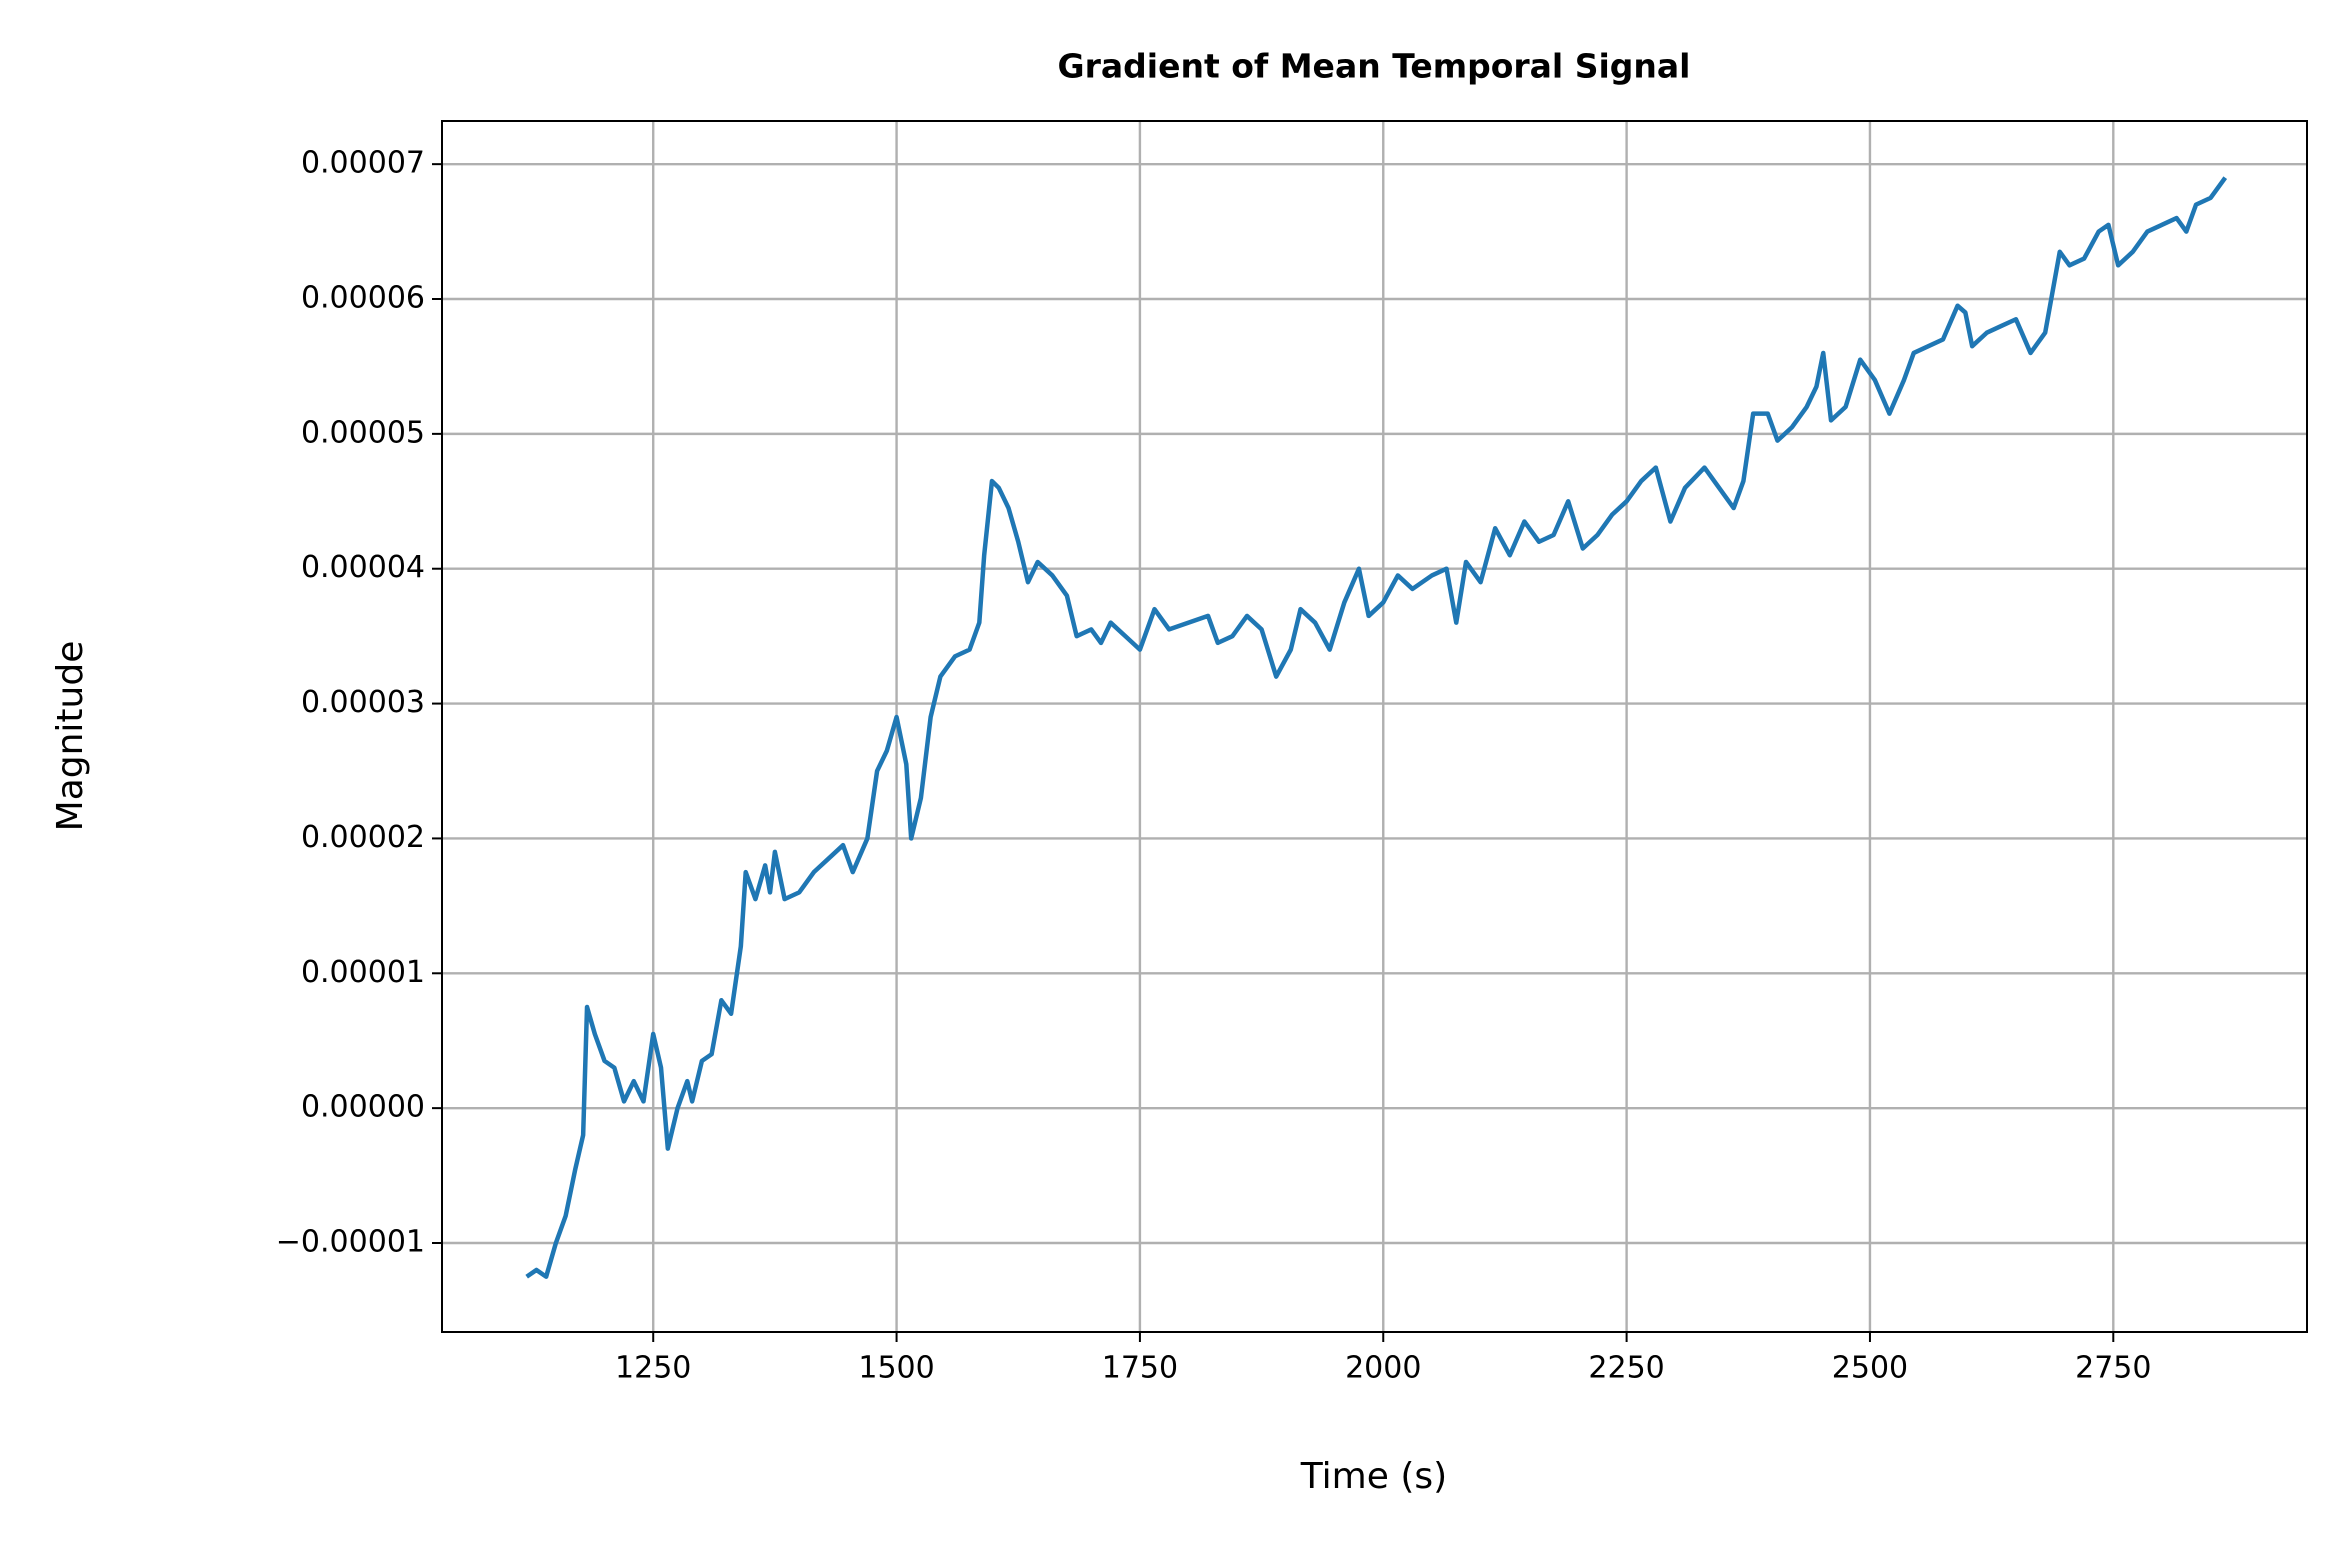 This screenshot has height=1550, width=2345. I want to click on y-tick-label: 0.00000, so click(363, 1107).